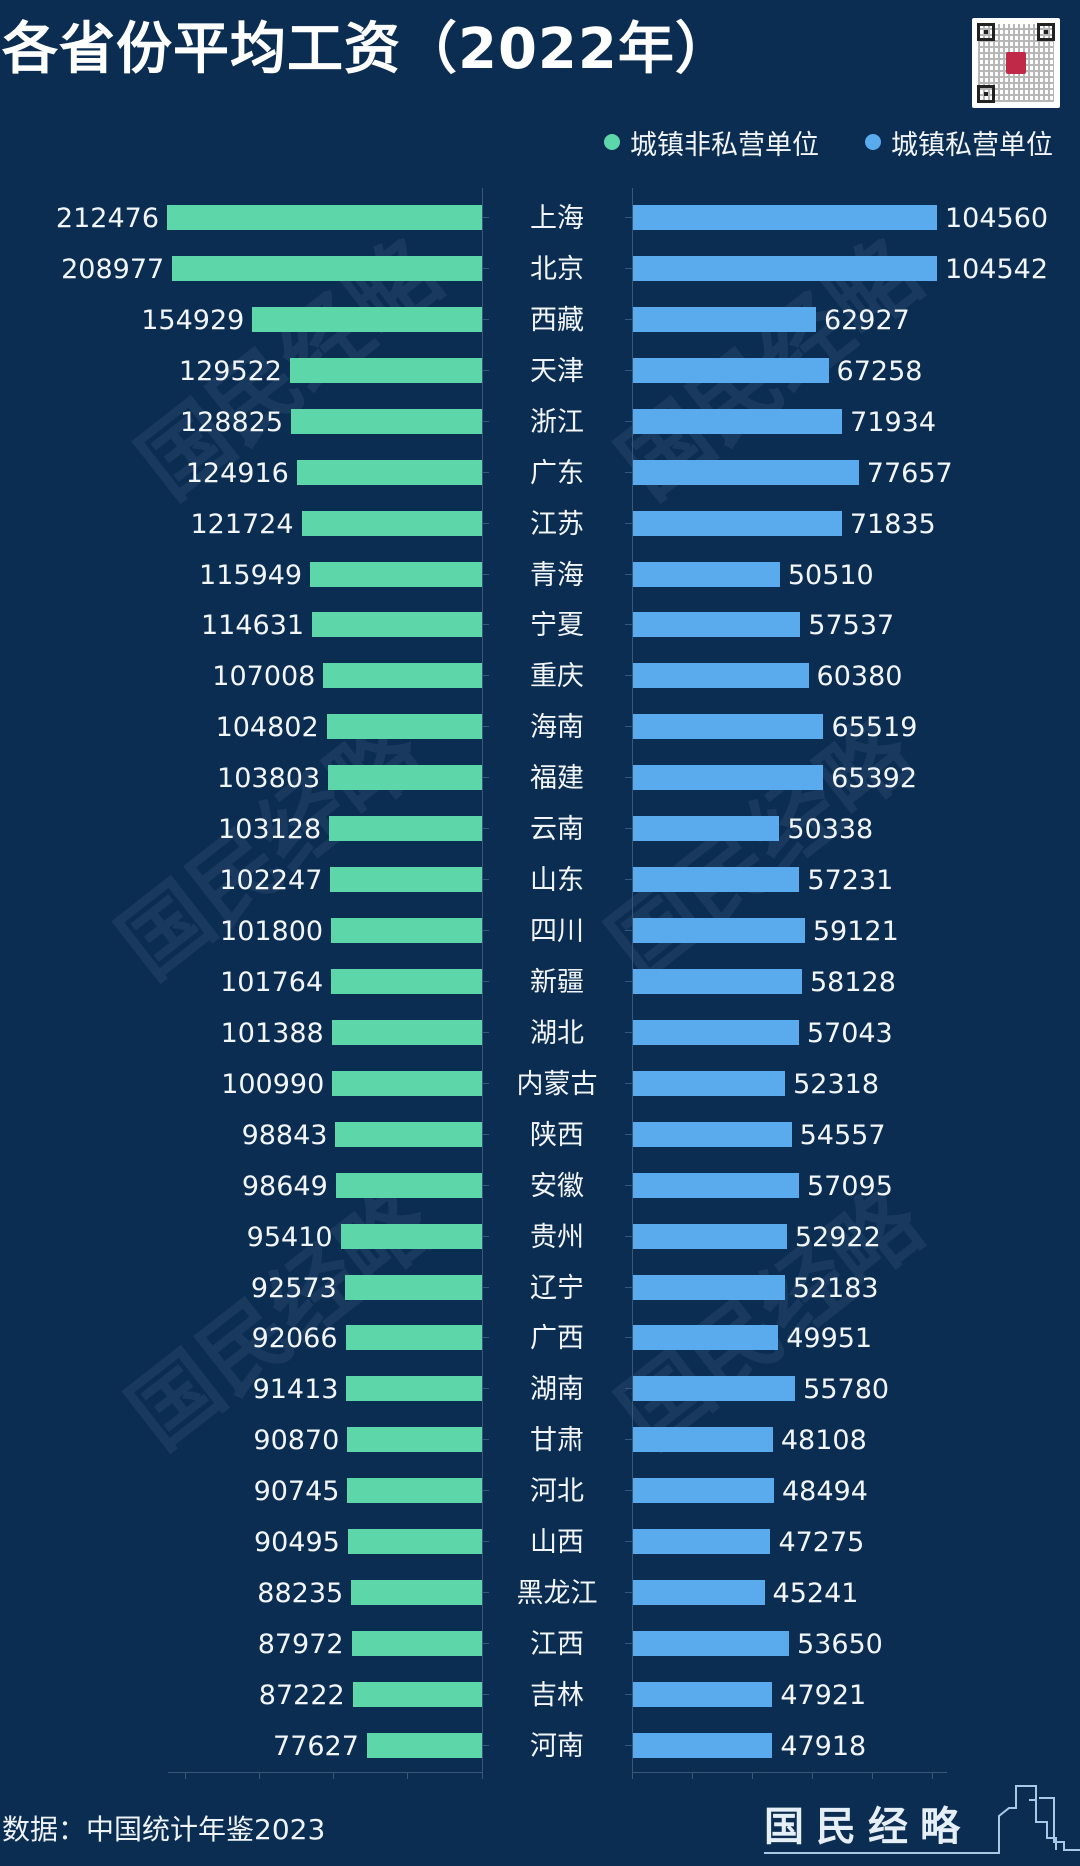 Image resolution: width=1080 pixels, height=1866 pixels. Describe the element at coordinates (557, 524) in the screenshot. I see `province-label: 江苏` at that location.